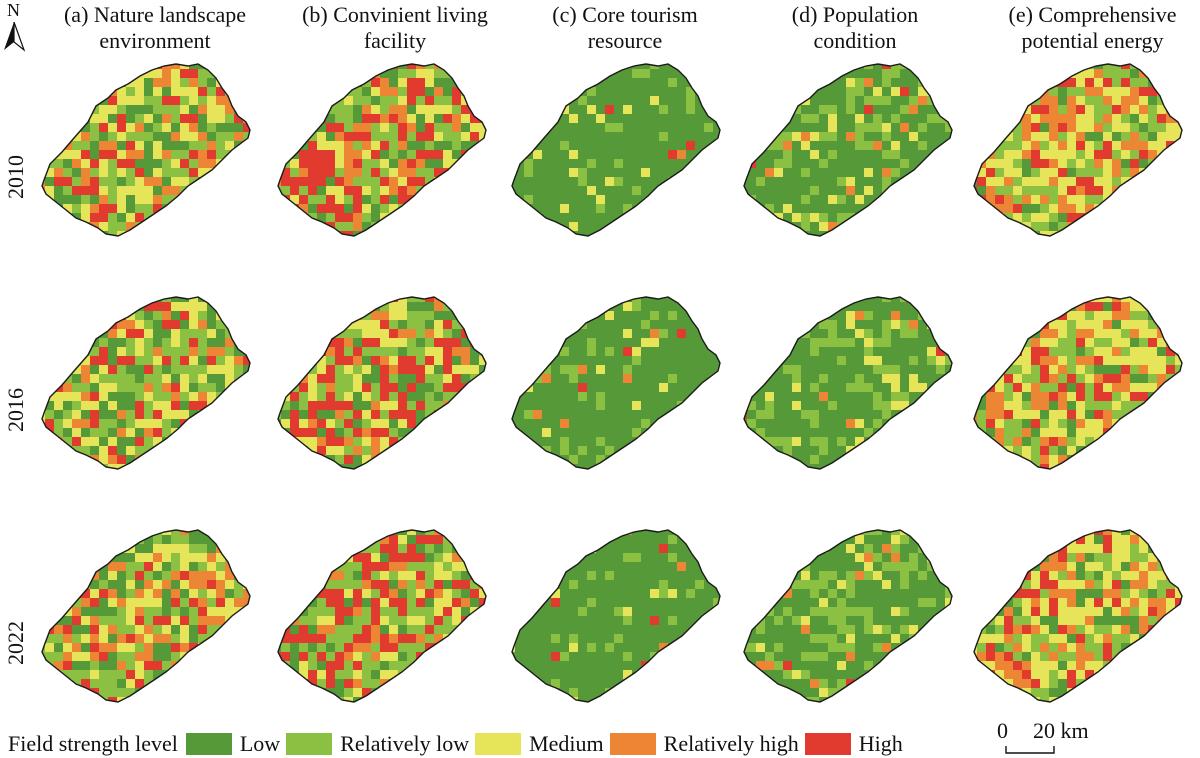 Image resolution: width=1200 pixels, height=758 pixels. What do you see at coordinates (625, 14) in the screenshot?
I see `column-title-c-line1: (c) Core tourism` at bounding box center [625, 14].